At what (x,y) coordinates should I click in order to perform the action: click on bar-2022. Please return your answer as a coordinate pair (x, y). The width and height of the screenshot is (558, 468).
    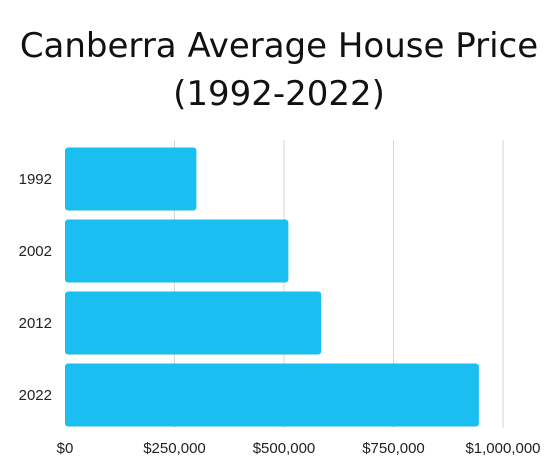
    Looking at the image, I should click on (272, 395).